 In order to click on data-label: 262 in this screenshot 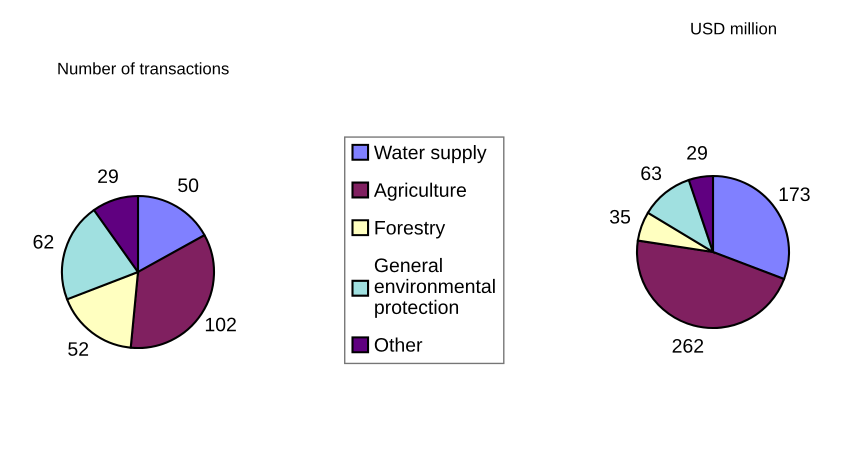, I will do `click(688, 346)`.